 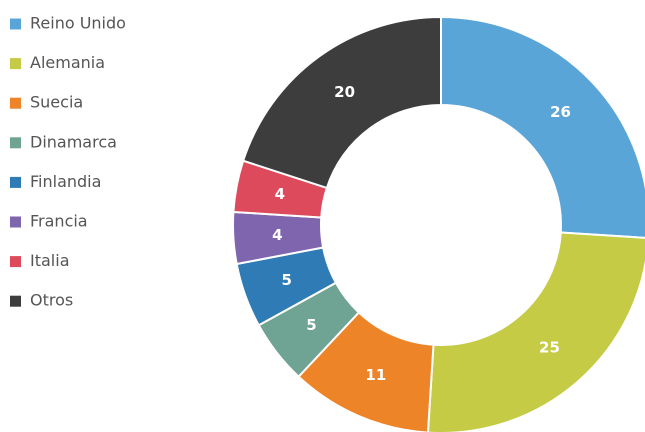 What do you see at coordinates (549, 348) in the screenshot?
I see `data-label: 25` at bounding box center [549, 348].